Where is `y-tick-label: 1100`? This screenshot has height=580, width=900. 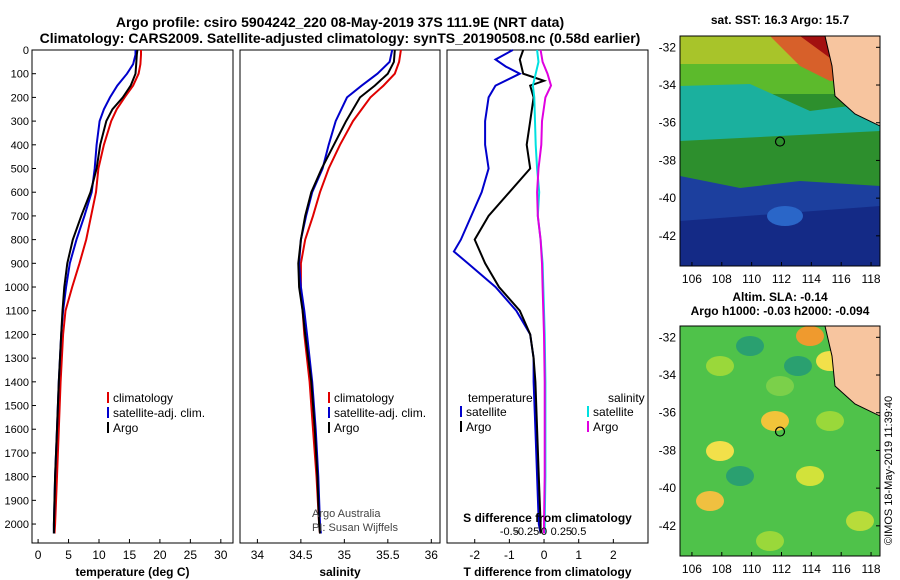 y-tick-label: 1100 is located at coordinates (17, 312).